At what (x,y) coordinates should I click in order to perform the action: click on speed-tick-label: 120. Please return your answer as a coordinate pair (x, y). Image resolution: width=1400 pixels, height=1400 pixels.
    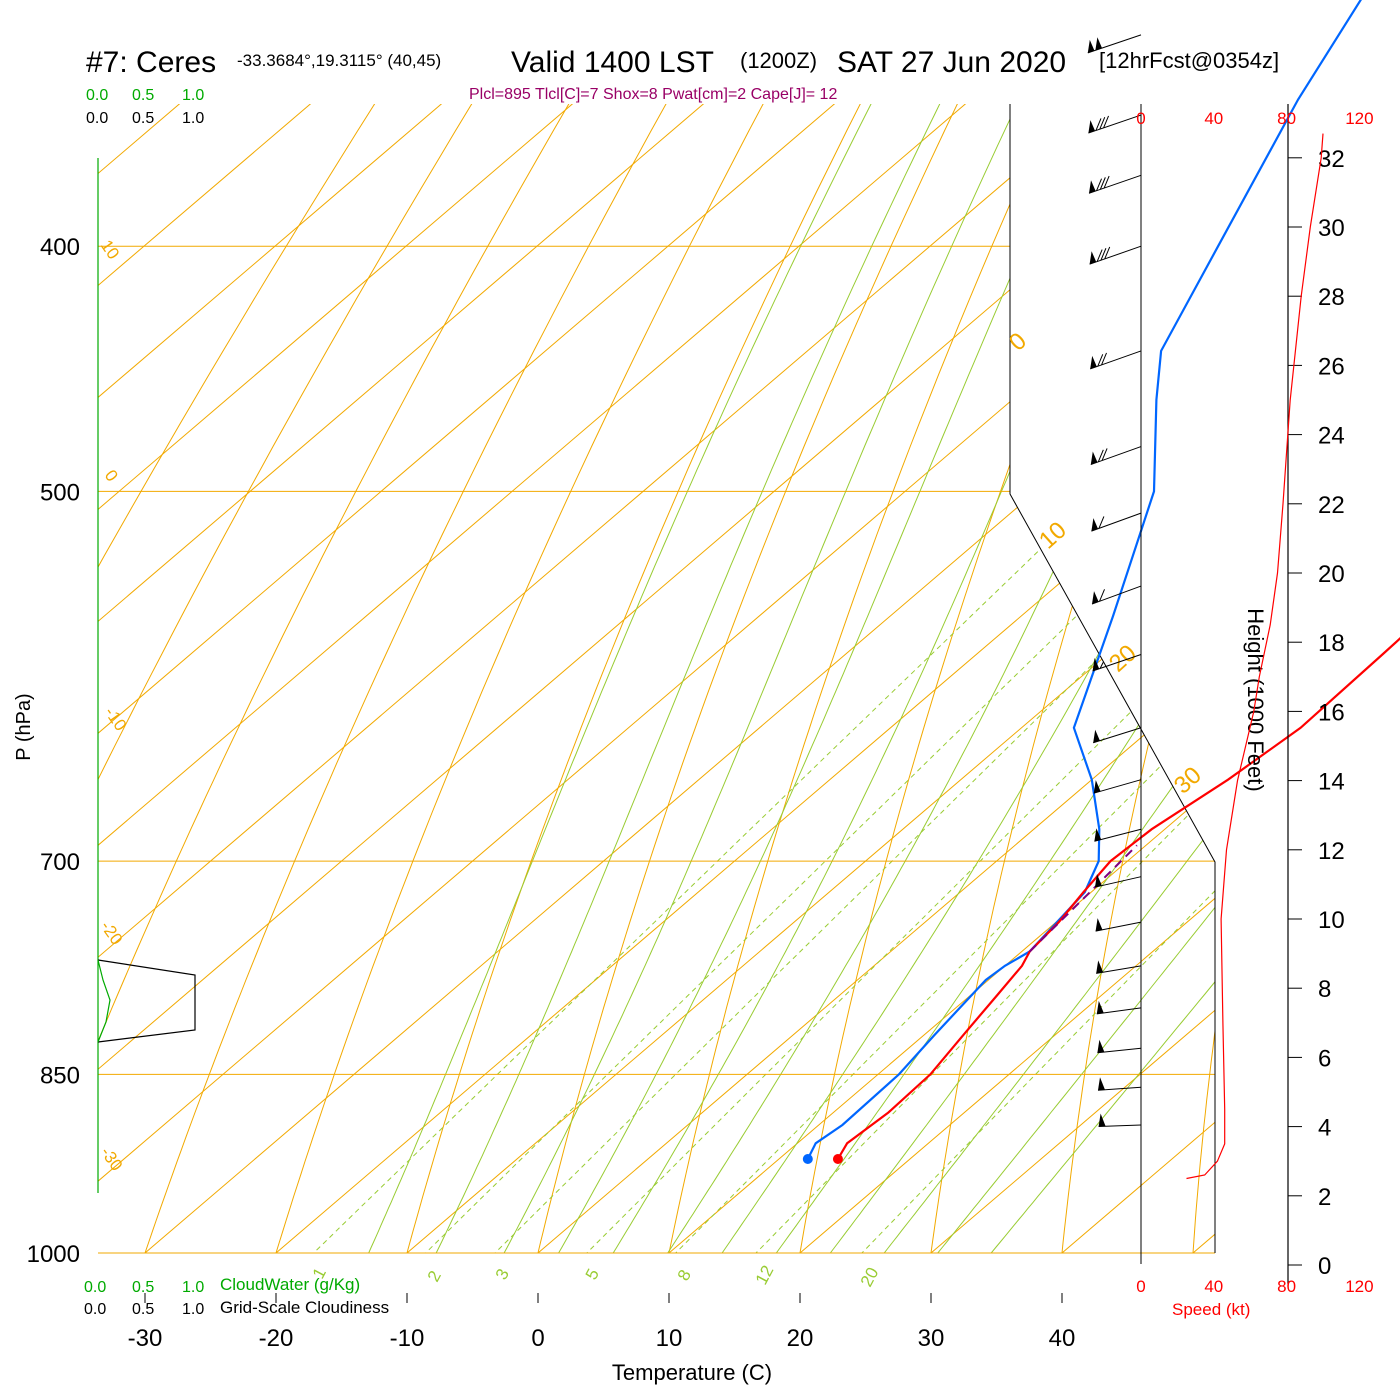
    Looking at the image, I should click on (1359, 1286).